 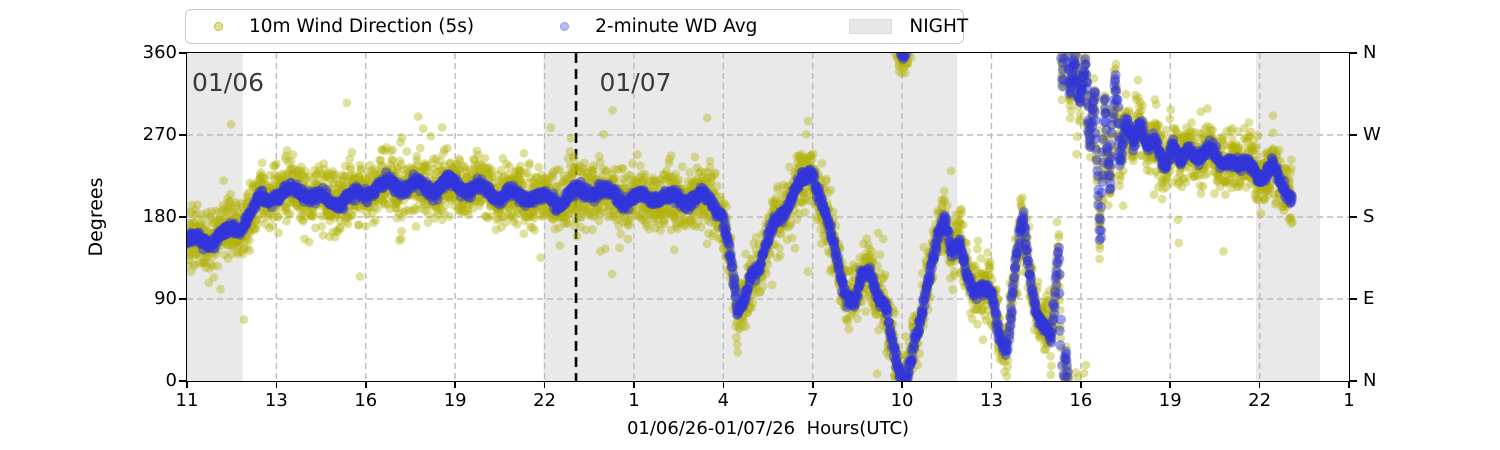 I want to click on compass-tick-label-right: S, so click(x=1369, y=216).